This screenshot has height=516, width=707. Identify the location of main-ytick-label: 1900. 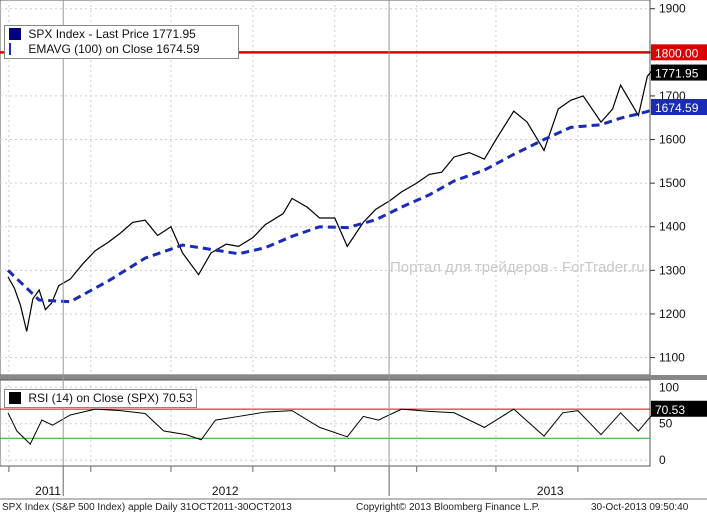
(672, 9).